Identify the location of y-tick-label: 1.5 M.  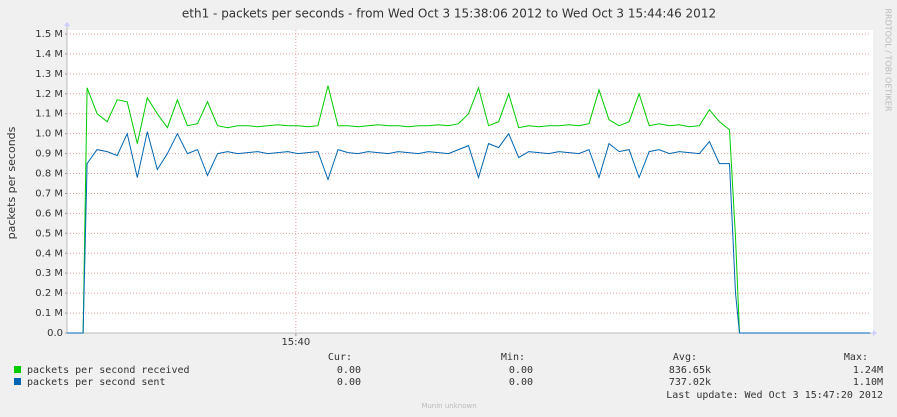
(49, 34).